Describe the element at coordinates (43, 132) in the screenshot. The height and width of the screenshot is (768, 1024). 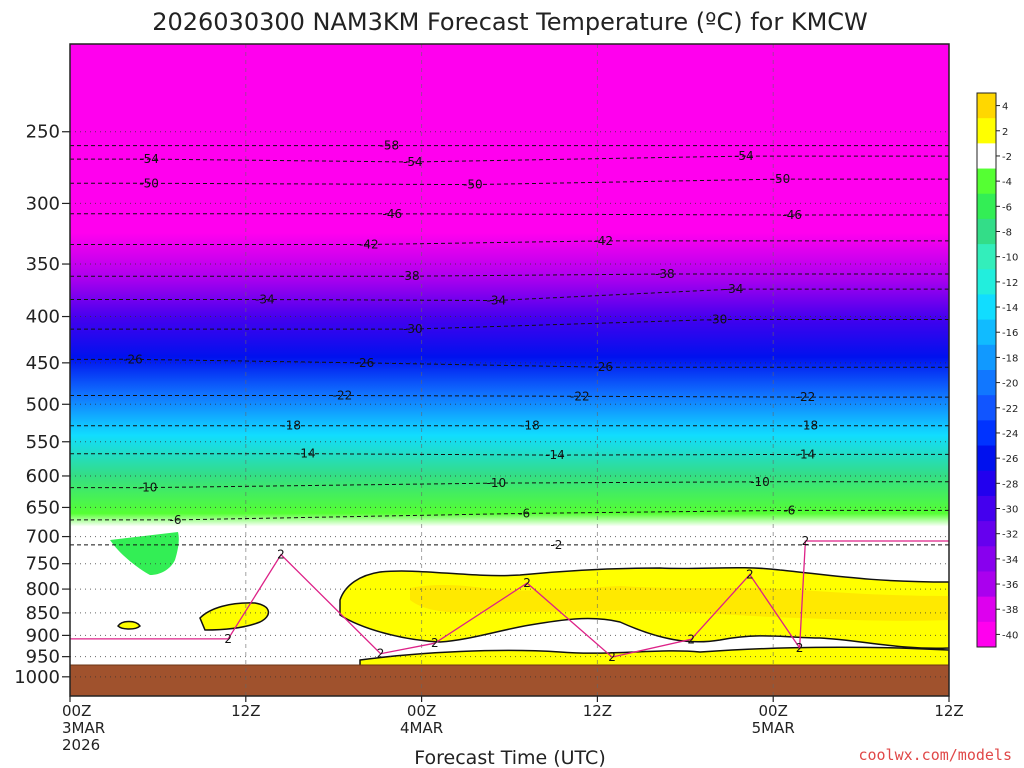
I see `y-tick-label: 250` at that location.